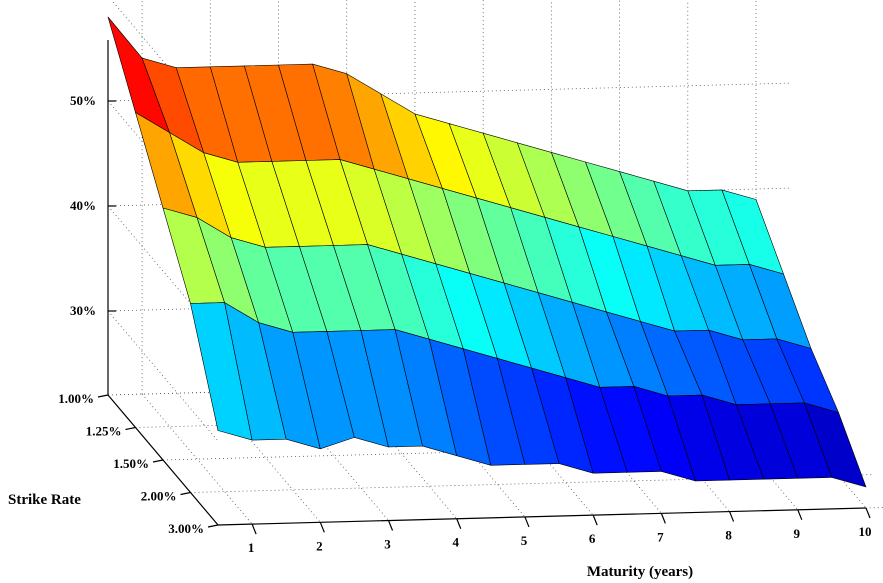  Describe the element at coordinates (83, 310) in the screenshot. I see `z-tick-label: 30%` at that location.